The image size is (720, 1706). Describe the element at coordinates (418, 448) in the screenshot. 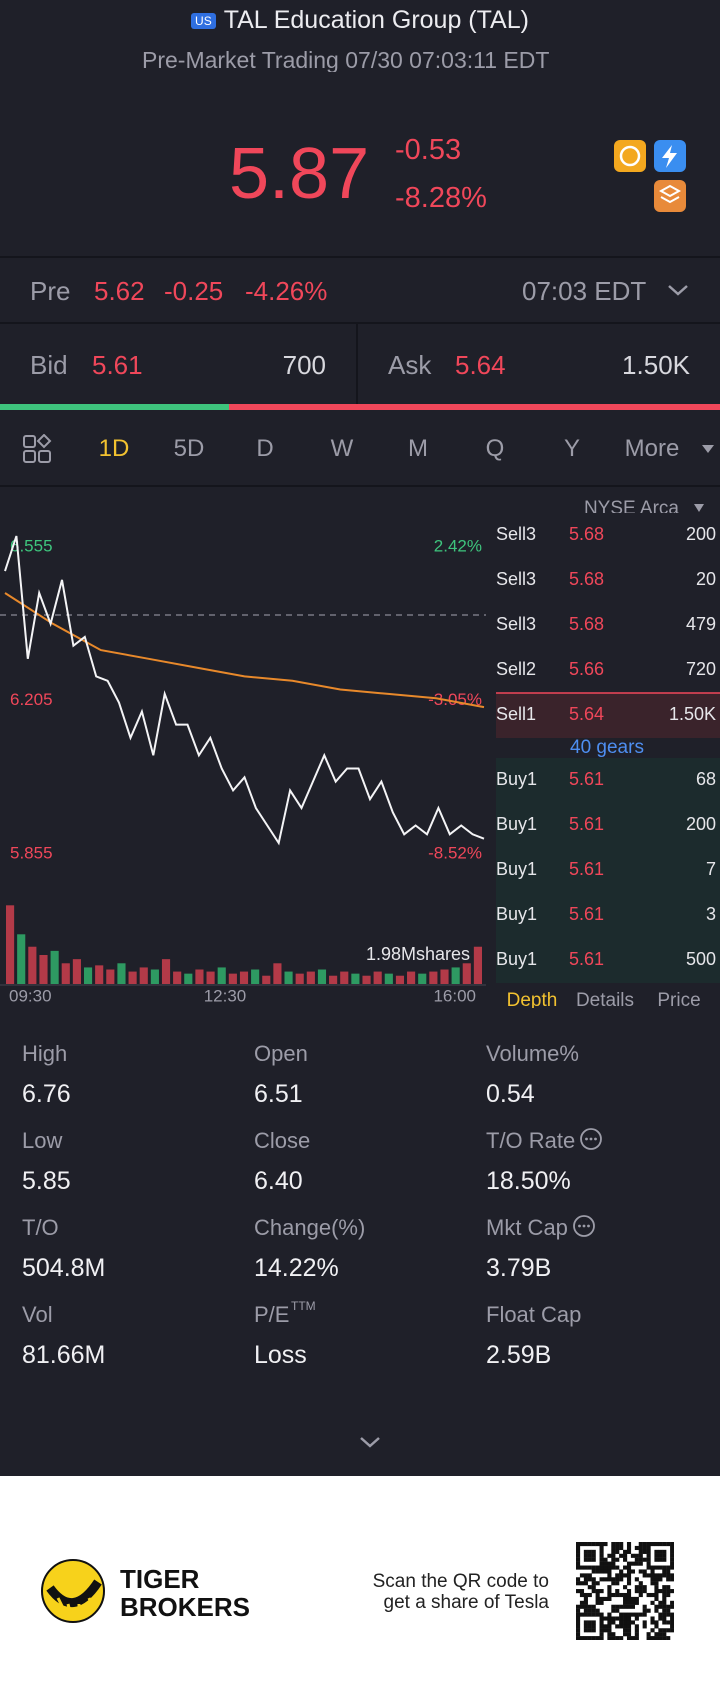

I see `period-tab: M` at that location.